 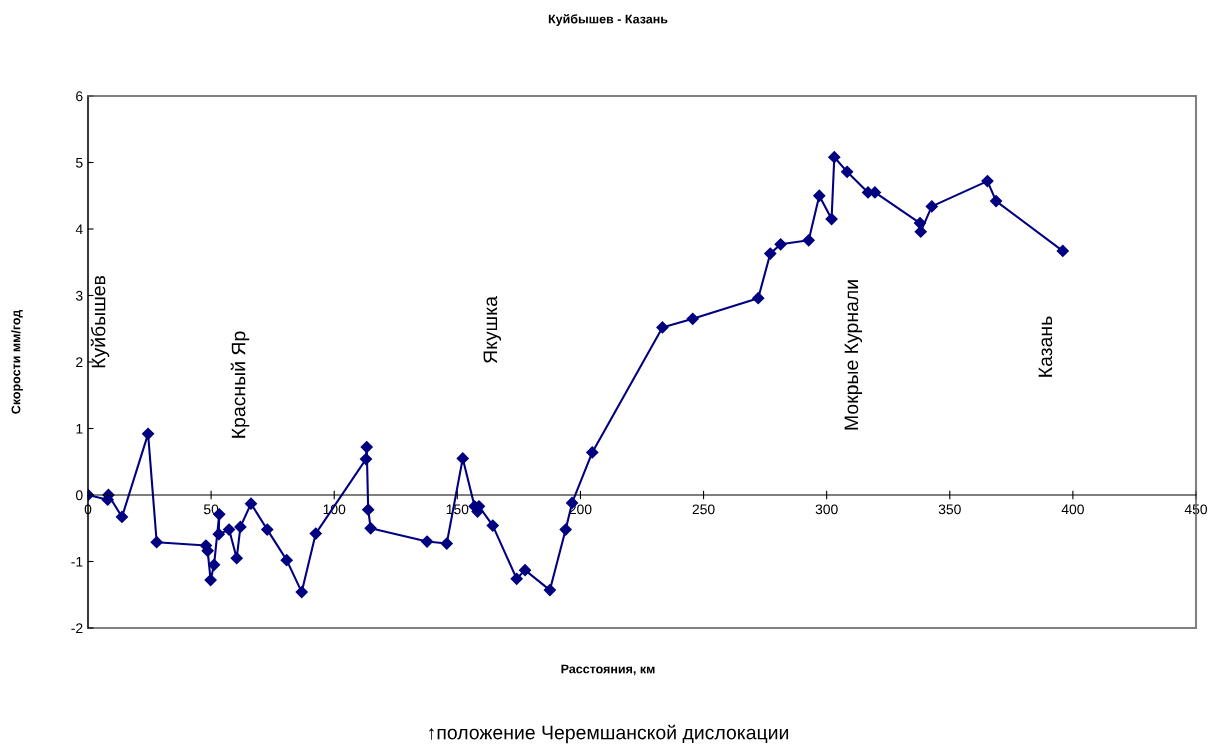 I want to click on y-tick-label: -1, so click(x=77, y=561).